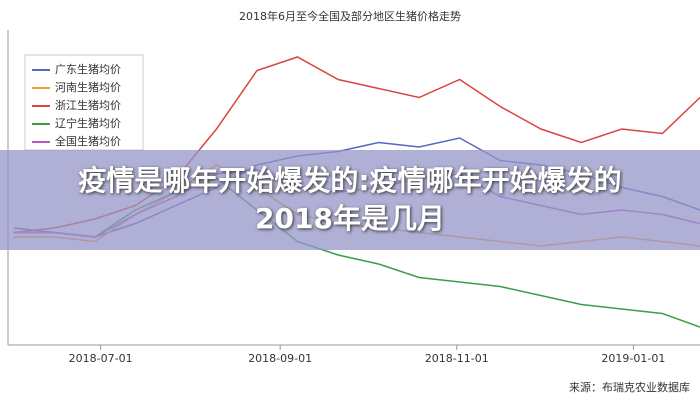 Image resolution: width=700 pixels, height=400 pixels. What do you see at coordinates (350, 16) in the screenshot?
I see `chart-title: 2018年6月至今全国及部分地区生猪价格走势` at bounding box center [350, 16].